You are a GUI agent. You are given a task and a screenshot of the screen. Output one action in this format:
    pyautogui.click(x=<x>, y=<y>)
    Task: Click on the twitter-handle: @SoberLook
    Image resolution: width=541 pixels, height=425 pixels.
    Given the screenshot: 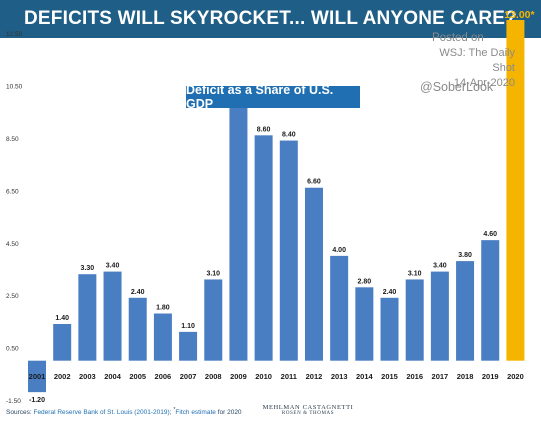 What is the action you would take?
    pyautogui.click(x=457, y=87)
    